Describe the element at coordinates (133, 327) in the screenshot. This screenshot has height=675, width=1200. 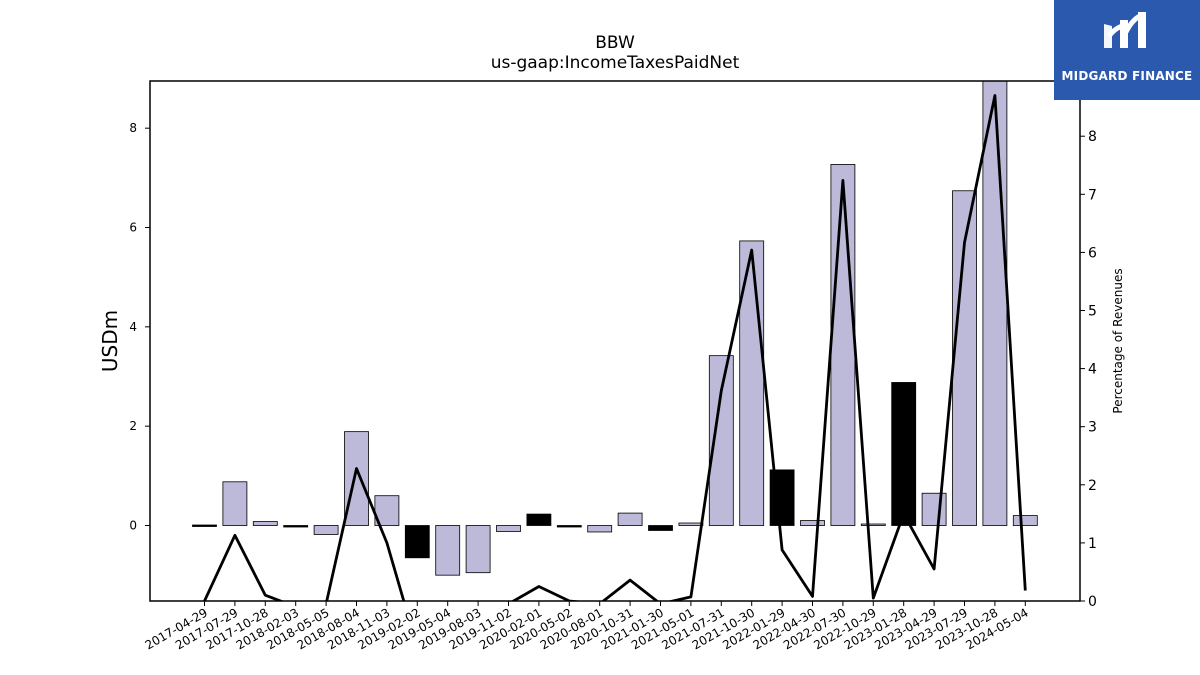
I see `y-tick-label: 4` at that location.